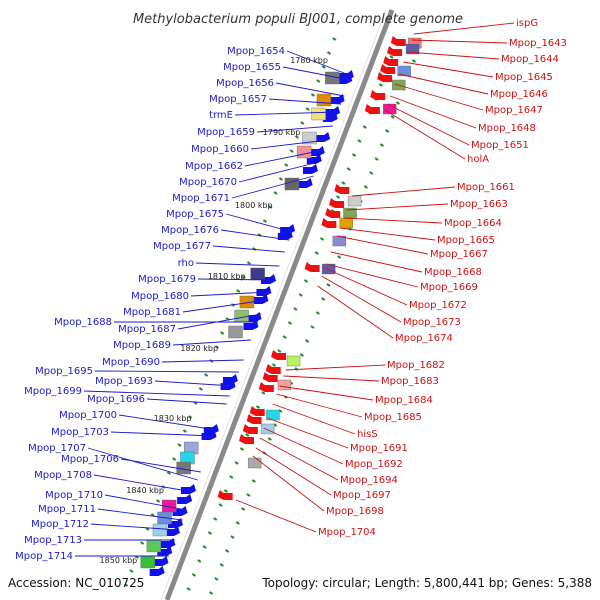  Describe the element at coordinates (76, 583) in the screenshot. I see `accession-text: Accession: NC_010725` at that location.